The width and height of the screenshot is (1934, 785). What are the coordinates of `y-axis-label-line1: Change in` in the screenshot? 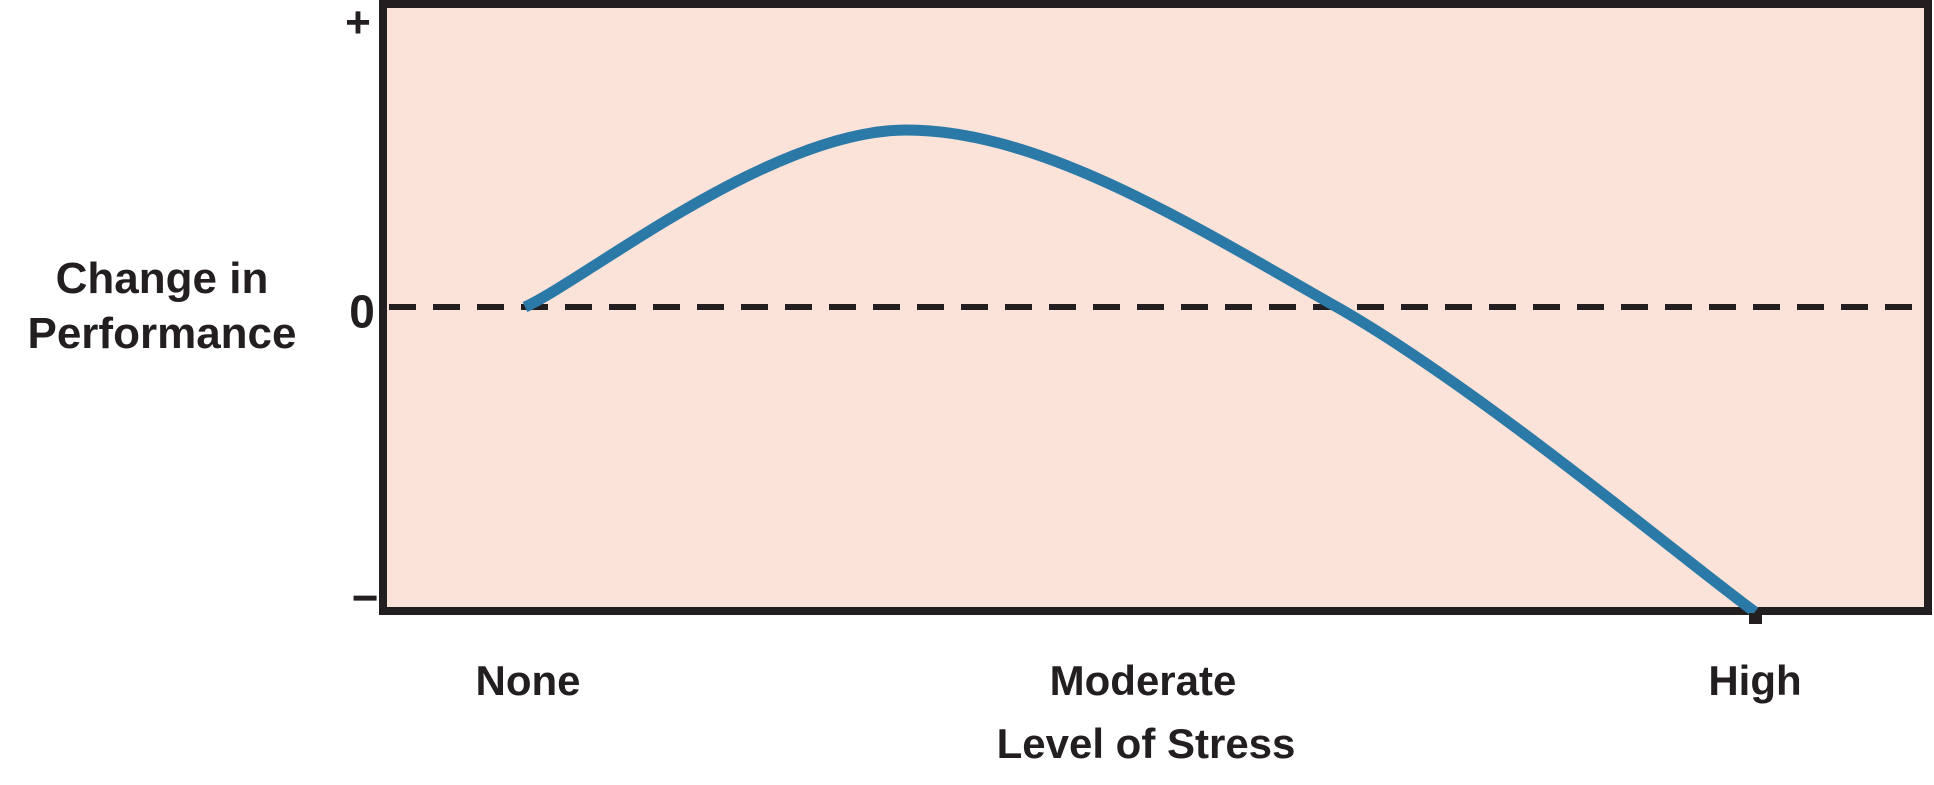 It's located at (162, 278).